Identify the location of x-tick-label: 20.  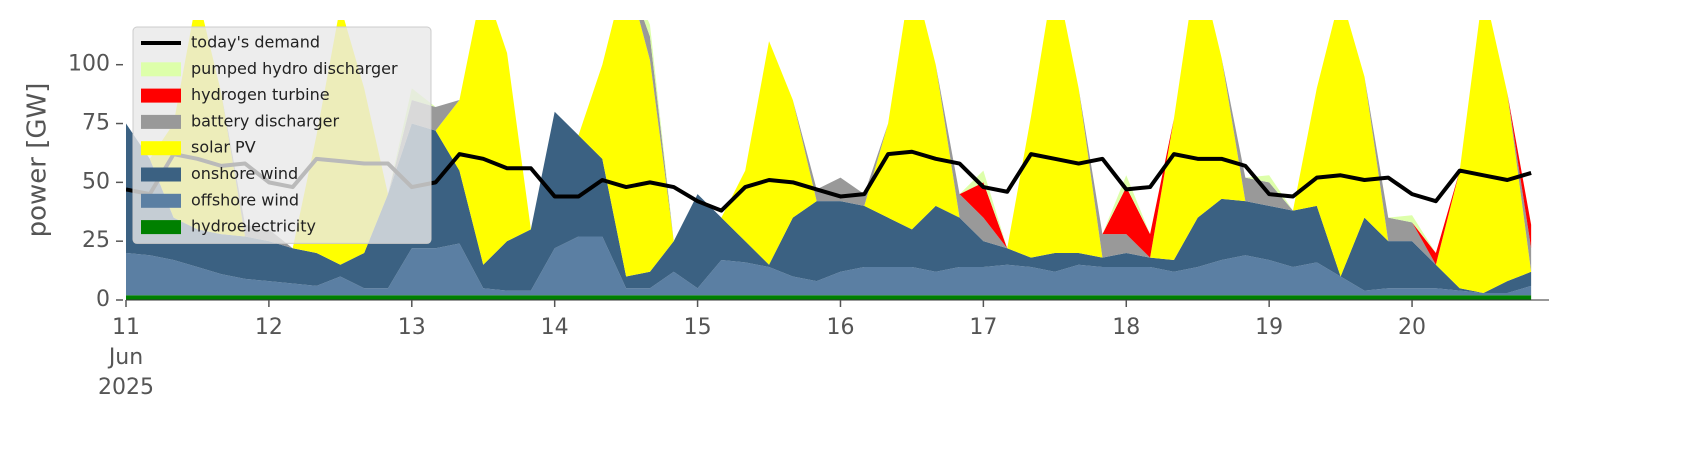
(1412, 327).